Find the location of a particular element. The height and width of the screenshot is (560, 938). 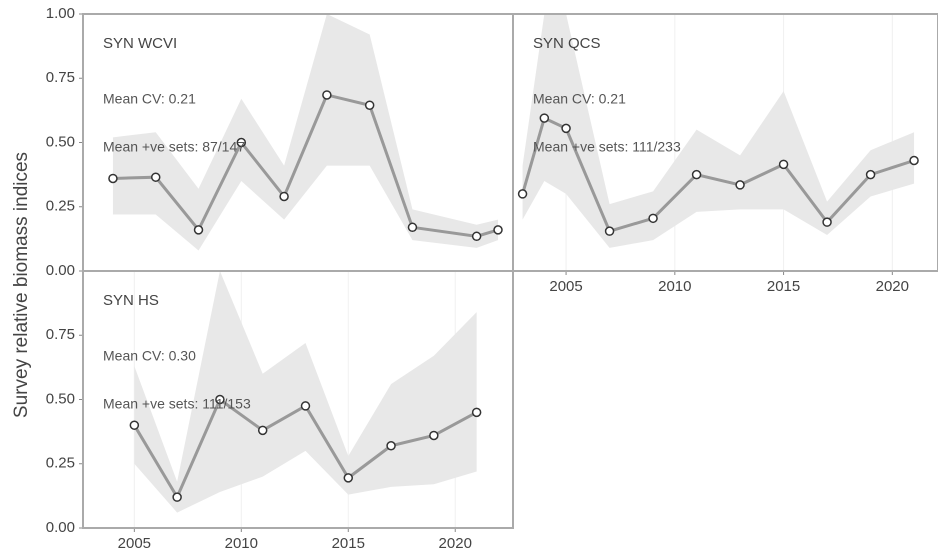

annotation: Mean +ve sets: 111/233 is located at coordinates (607, 147).